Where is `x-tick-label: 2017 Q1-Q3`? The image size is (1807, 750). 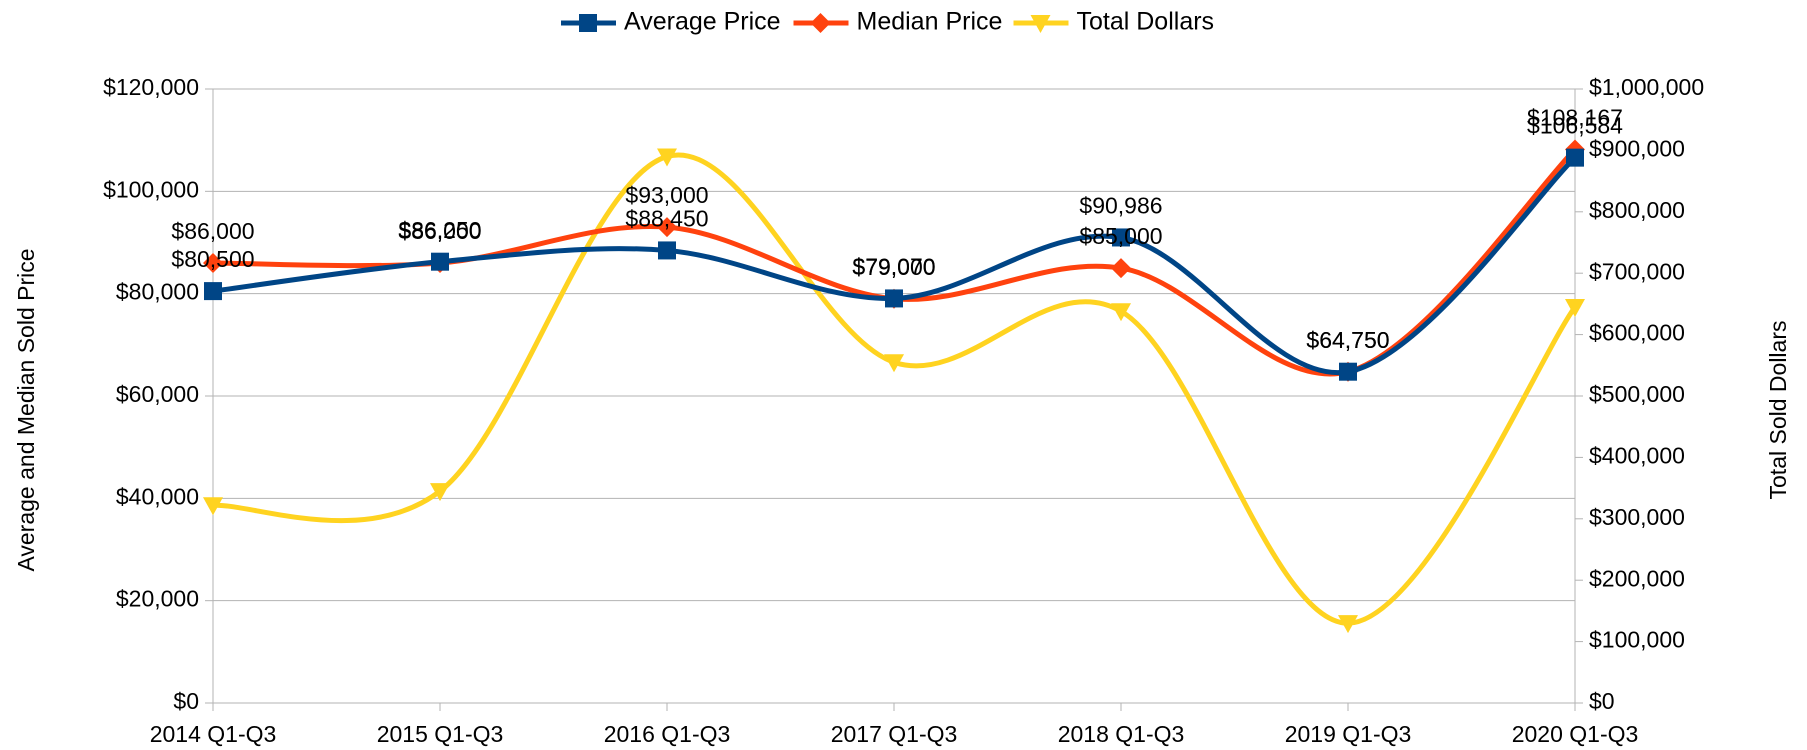
x-tick-label: 2017 Q1-Q3 is located at coordinates (894, 734).